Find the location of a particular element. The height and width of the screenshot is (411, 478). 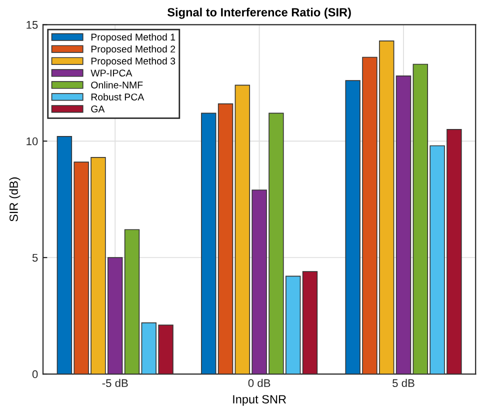

legend-label: Robust PCA is located at coordinates (117, 96).